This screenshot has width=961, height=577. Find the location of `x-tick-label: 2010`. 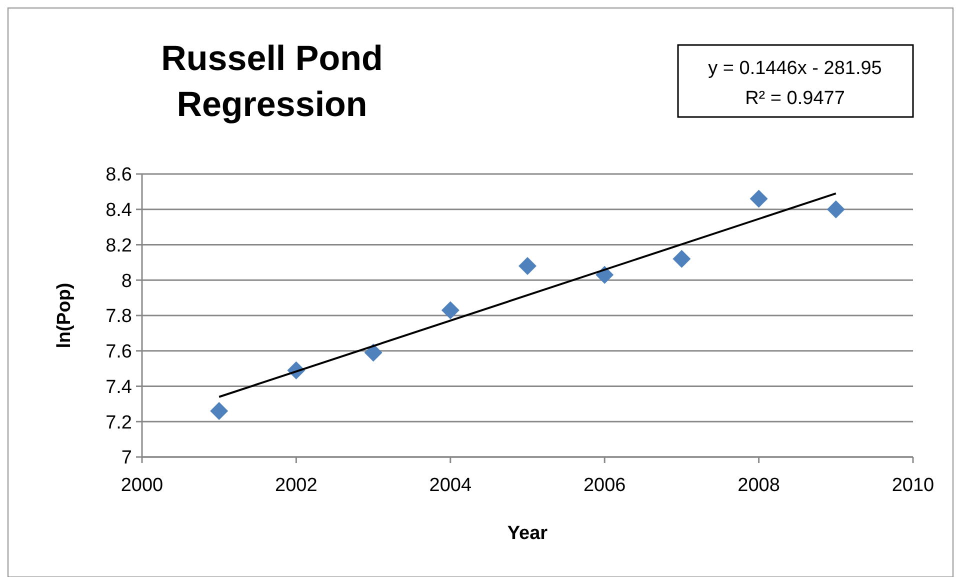

x-tick-label: 2010 is located at coordinates (913, 485).